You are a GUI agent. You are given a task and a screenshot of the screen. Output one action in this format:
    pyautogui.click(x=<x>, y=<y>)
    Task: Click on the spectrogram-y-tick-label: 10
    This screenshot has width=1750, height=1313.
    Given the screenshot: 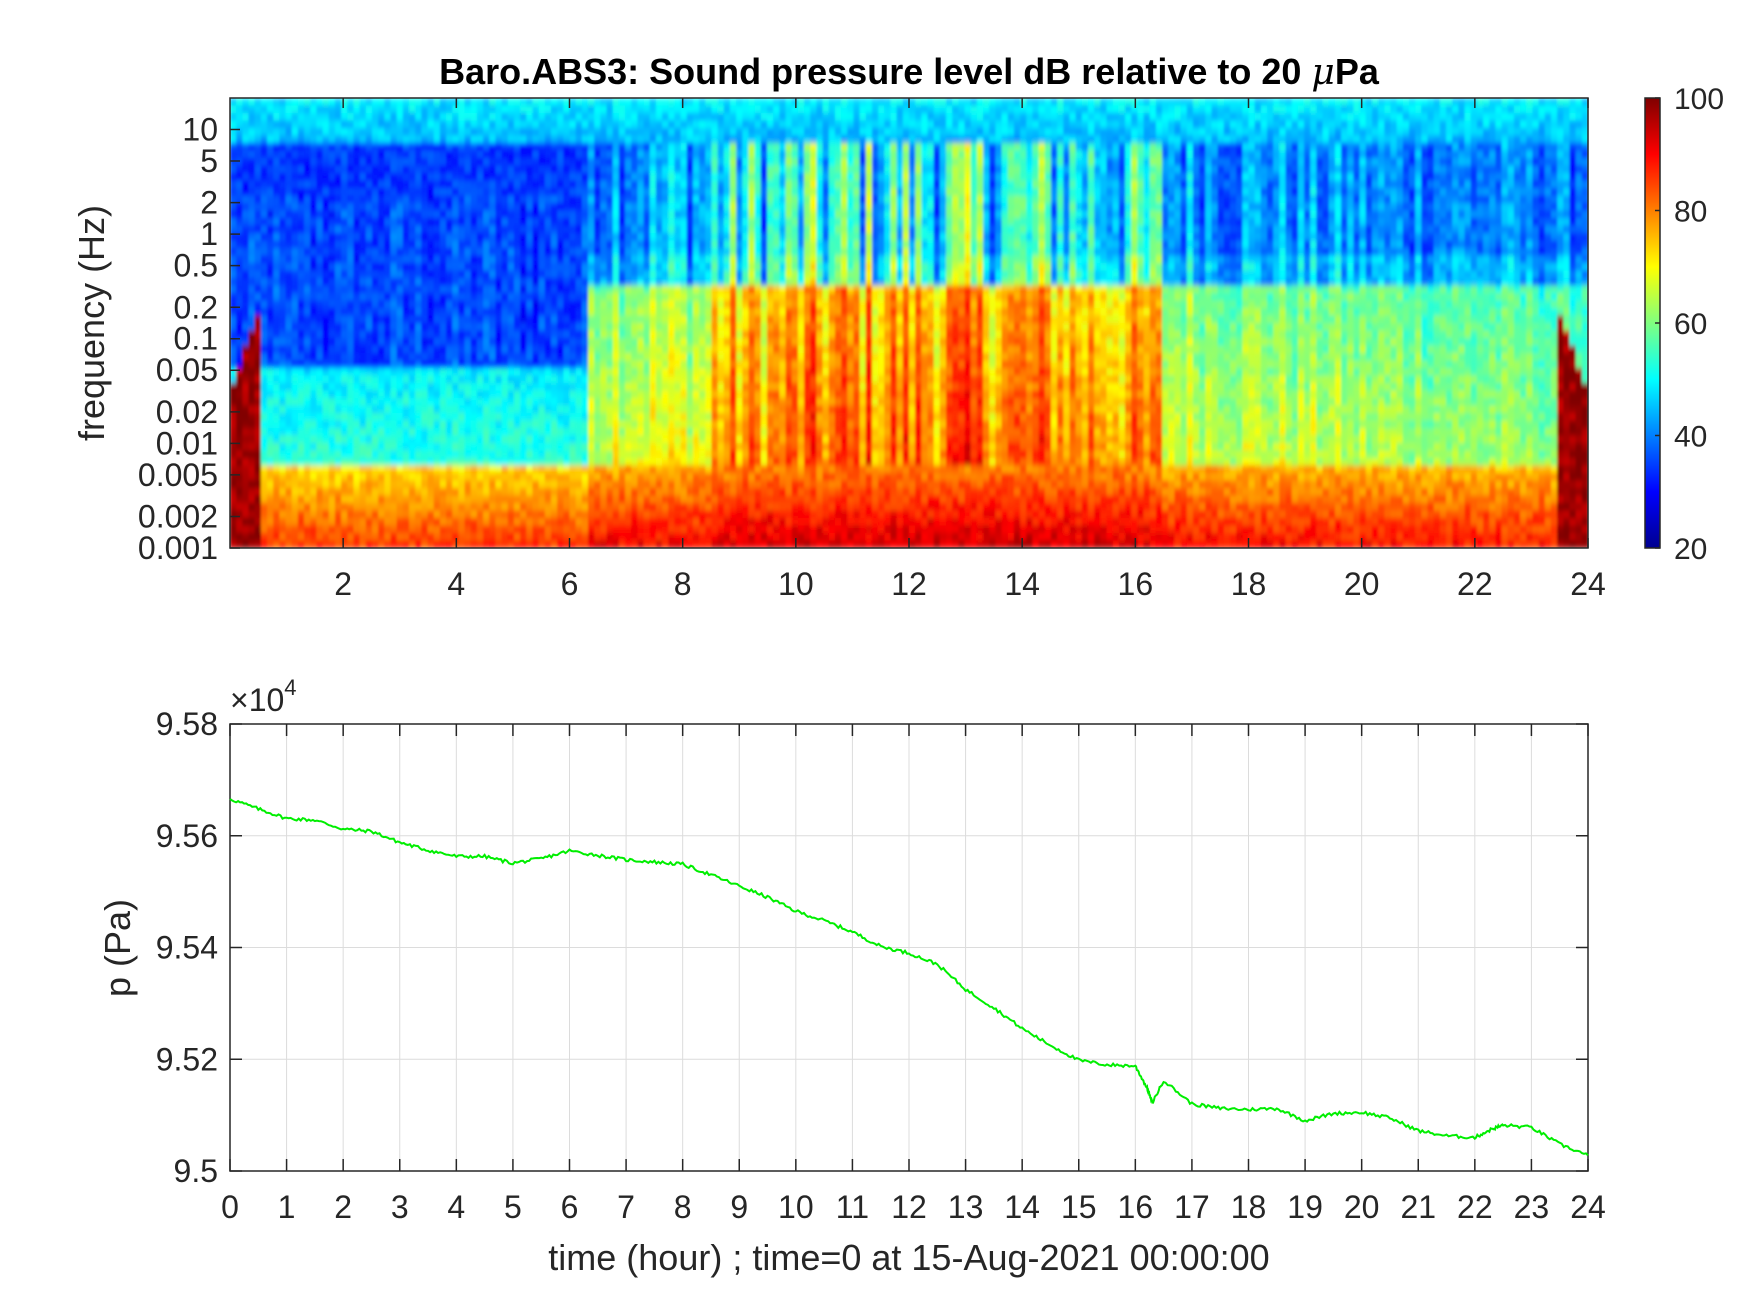 What is the action you would take?
    pyautogui.click(x=200, y=129)
    